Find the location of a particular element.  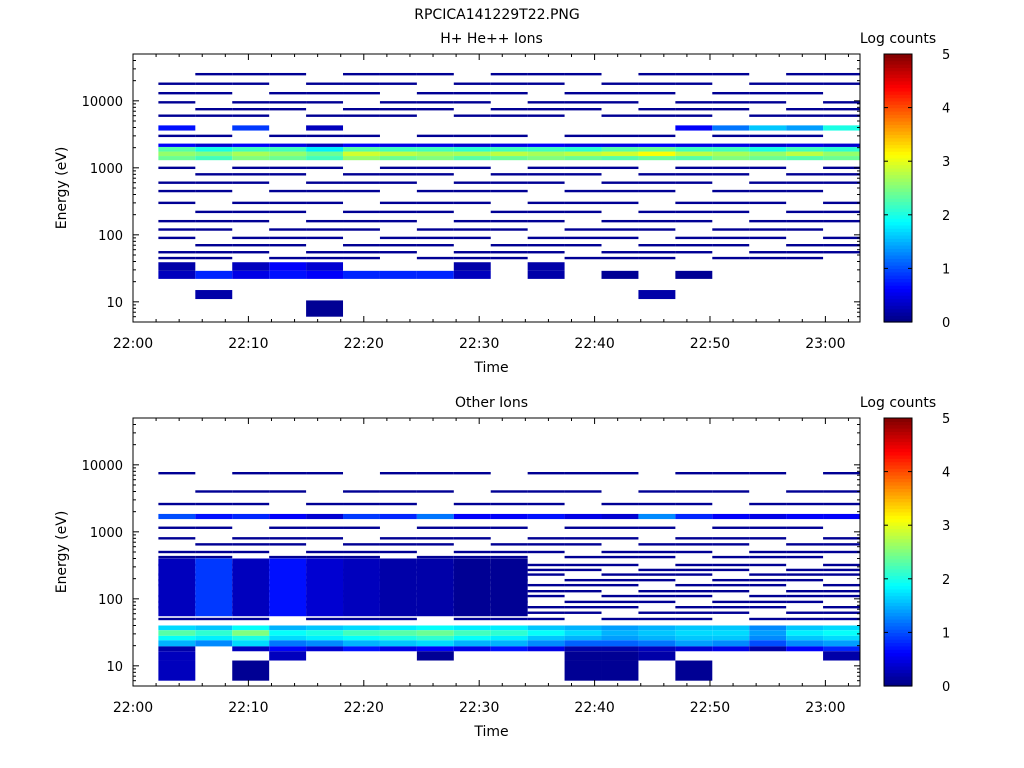

y-axis-label: Energy (eV) is located at coordinates (62, 188).